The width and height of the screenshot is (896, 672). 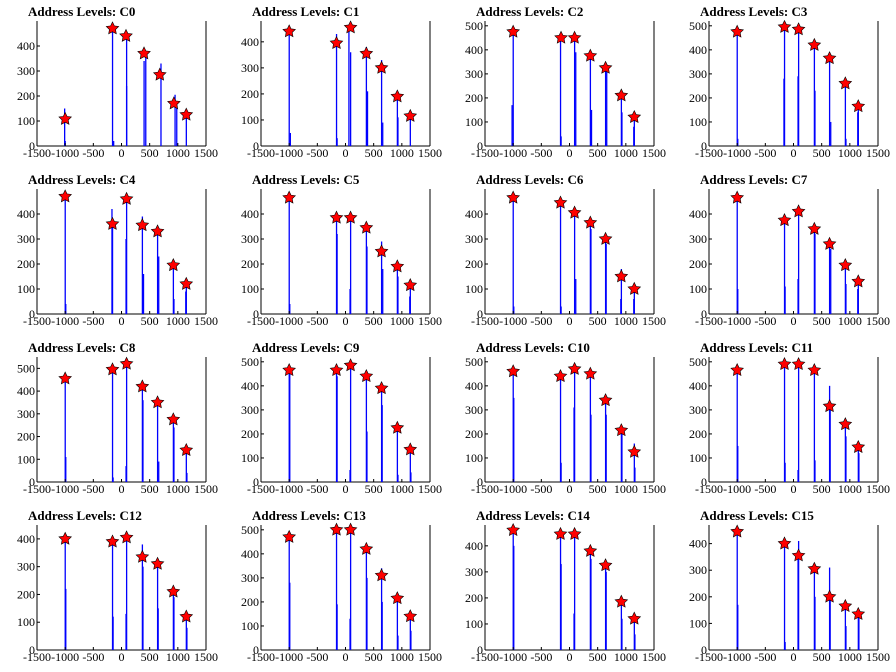 I want to click on chart-title: Address Levels: C10, so click(x=533, y=347).